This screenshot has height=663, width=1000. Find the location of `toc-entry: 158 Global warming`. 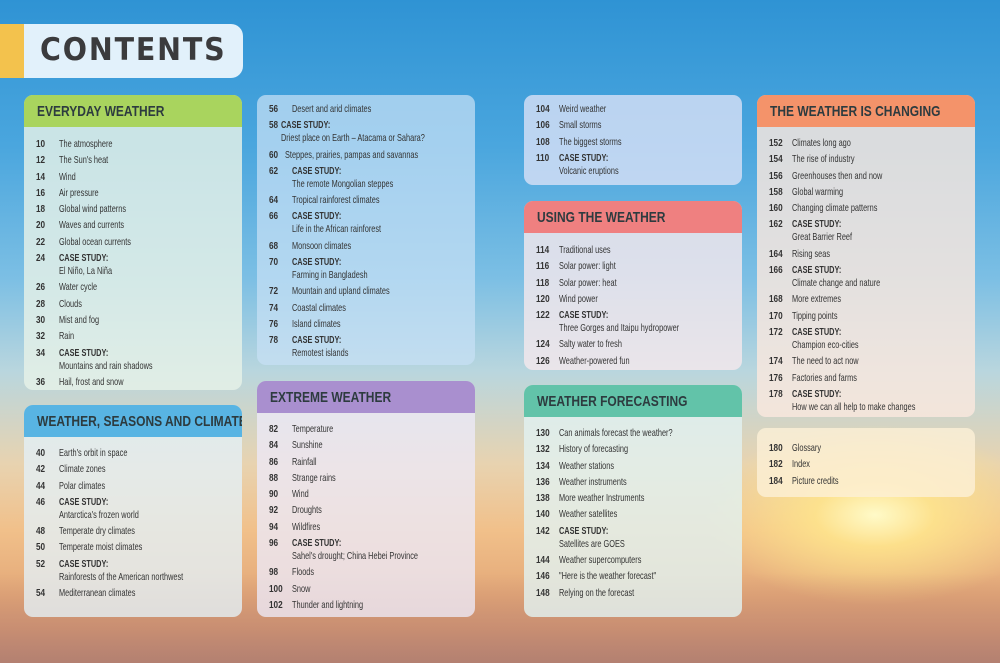

toc-entry: 158 Global warming is located at coordinates (872, 194).